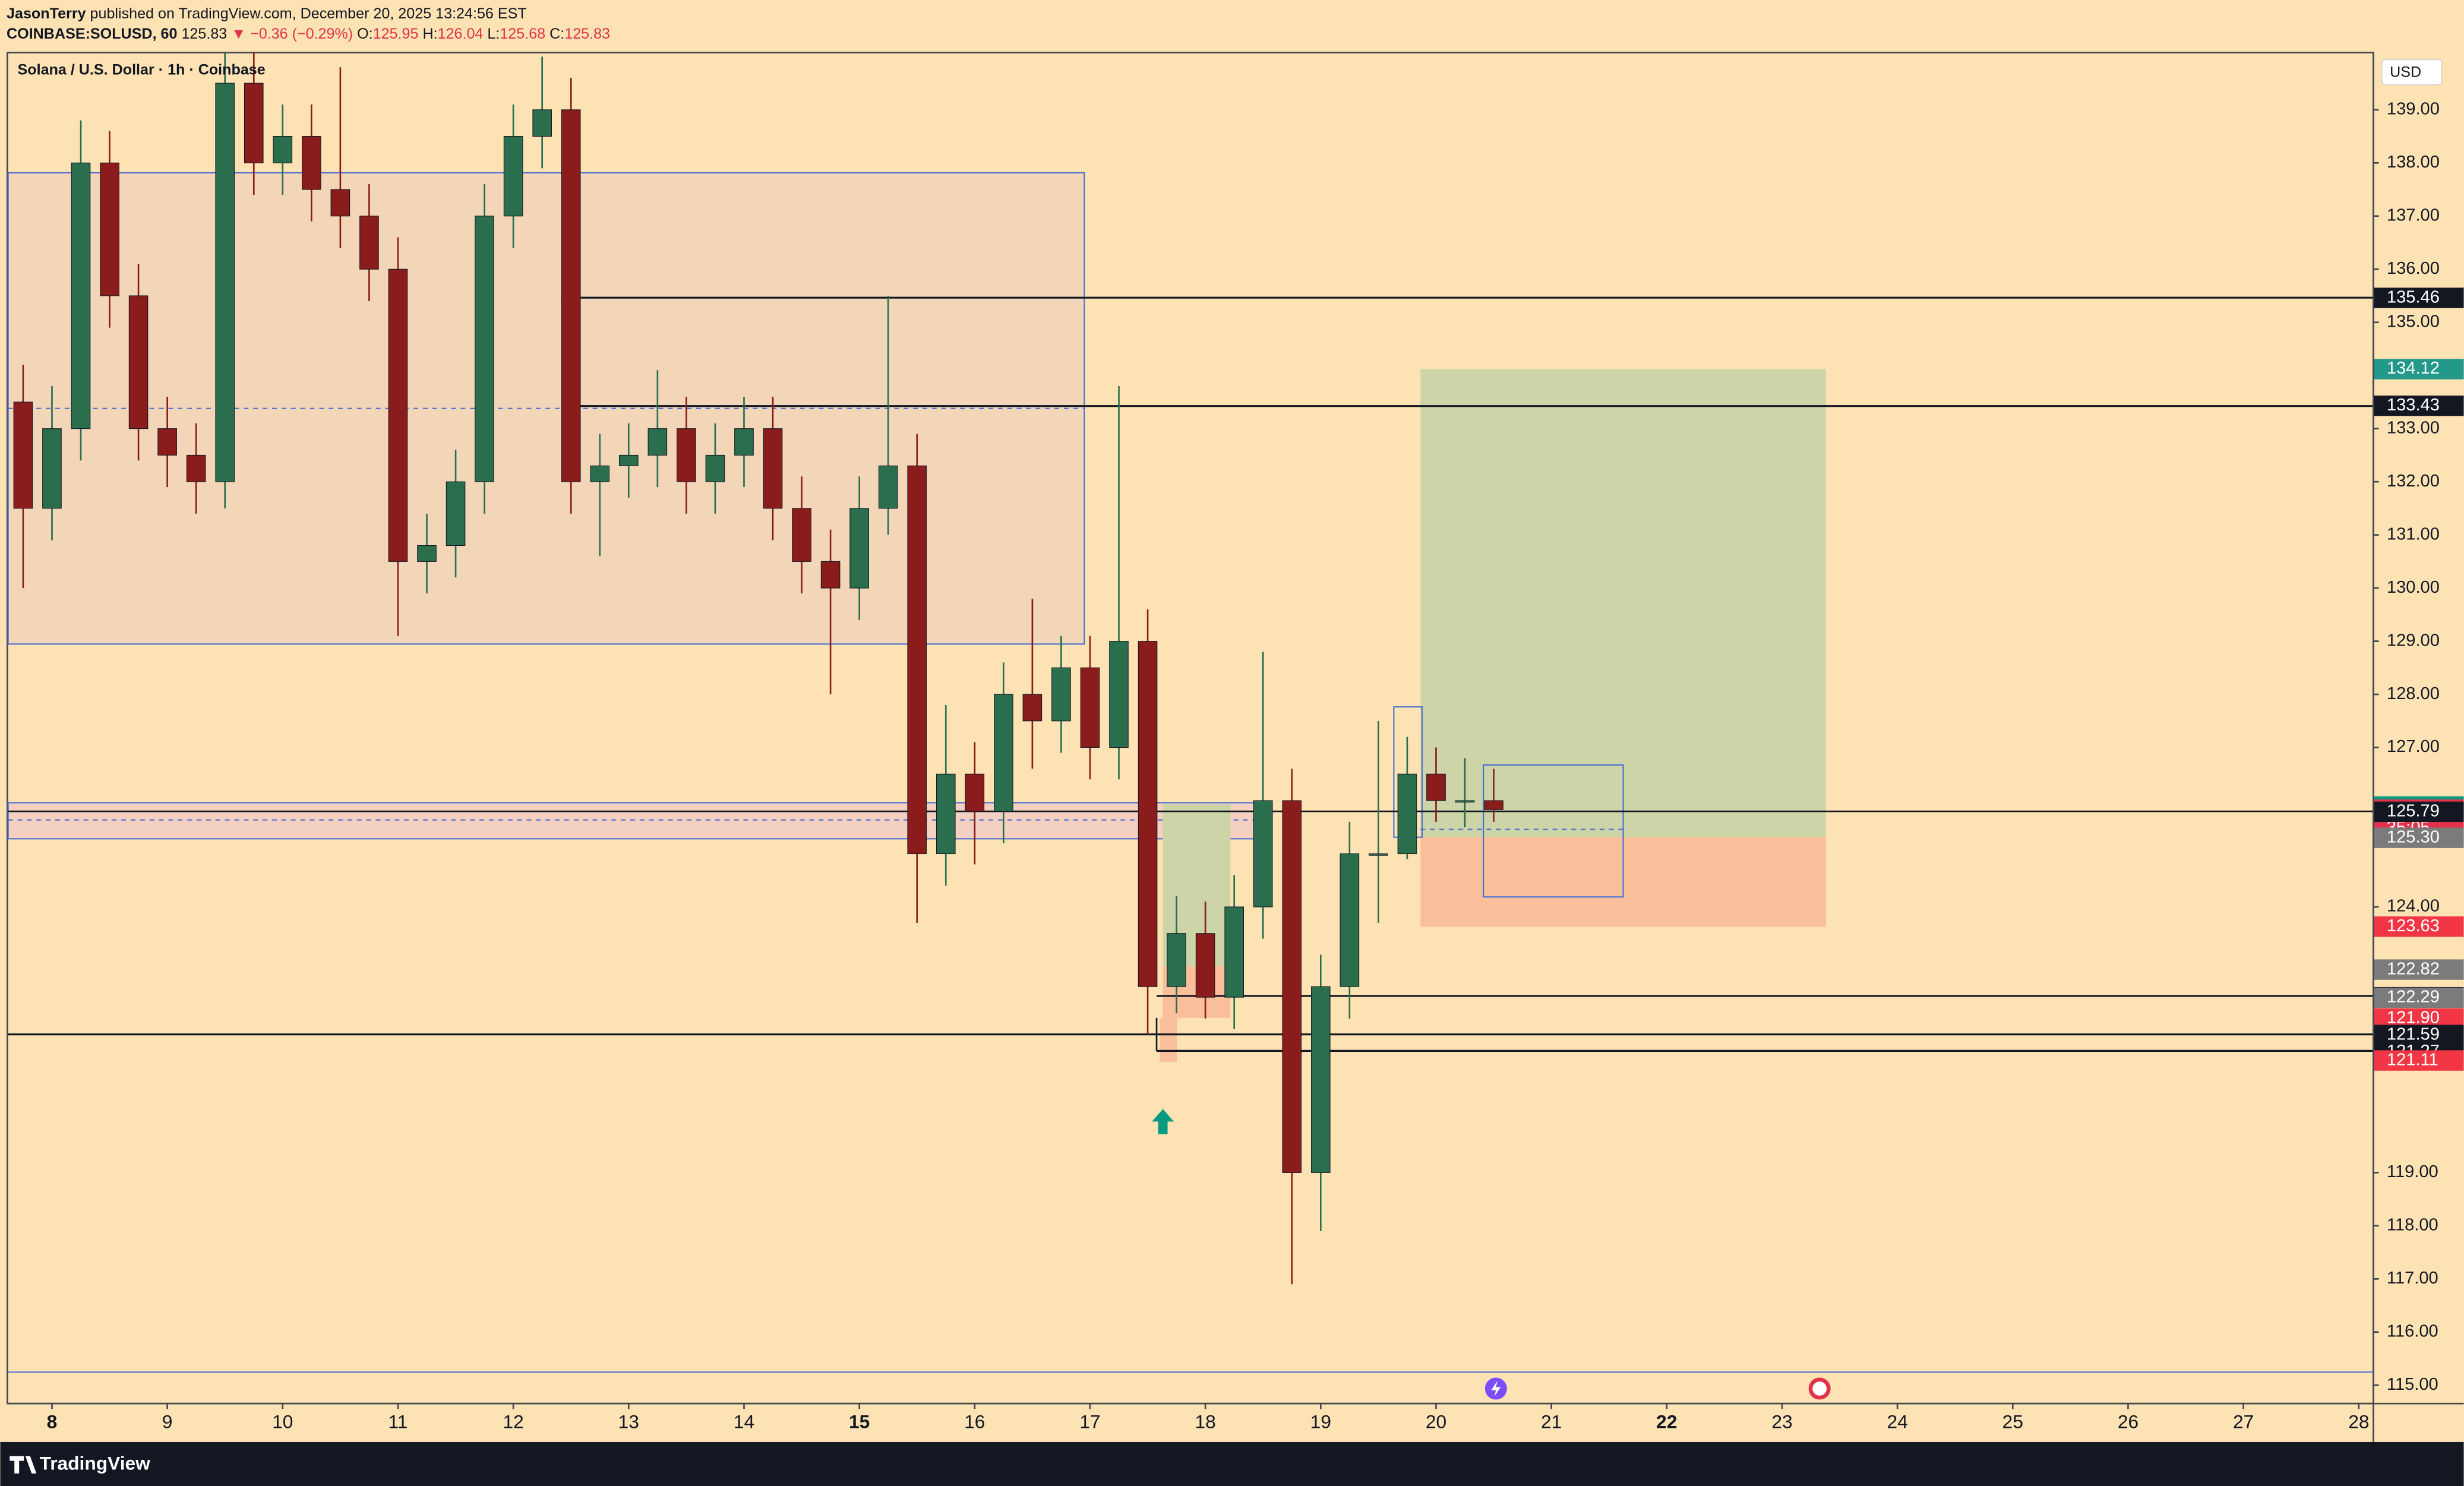  I want to click on x-tick-label: 9, so click(168, 1422).